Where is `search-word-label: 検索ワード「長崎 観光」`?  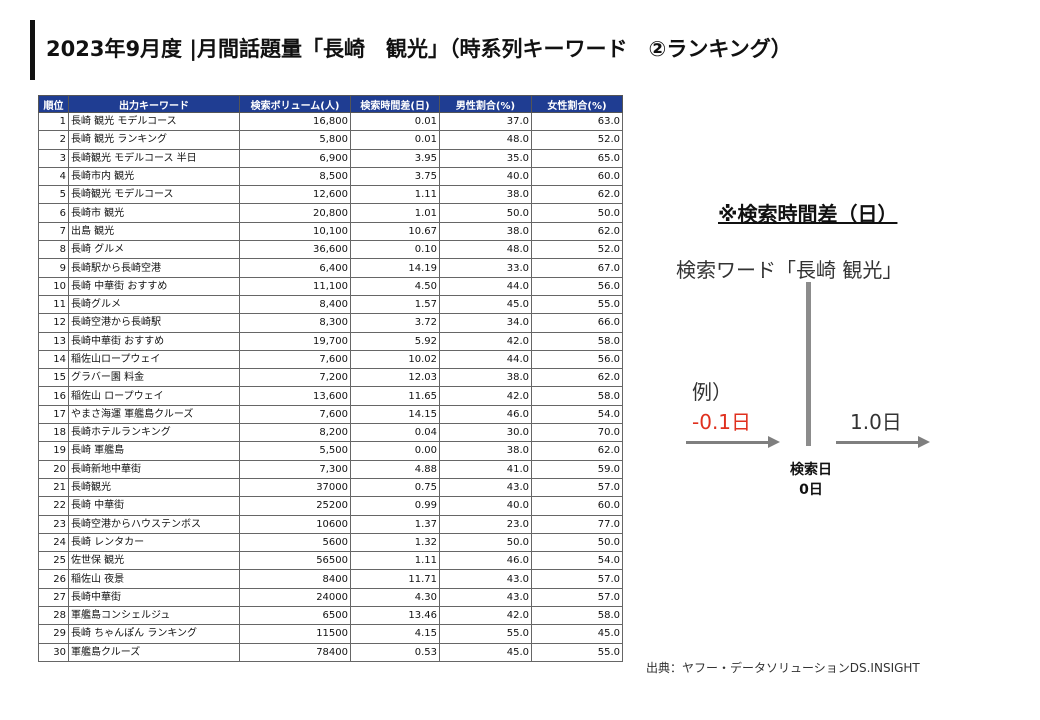
search-word-label: 検索ワード「長崎 観光」 is located at coordinates (789, 270).